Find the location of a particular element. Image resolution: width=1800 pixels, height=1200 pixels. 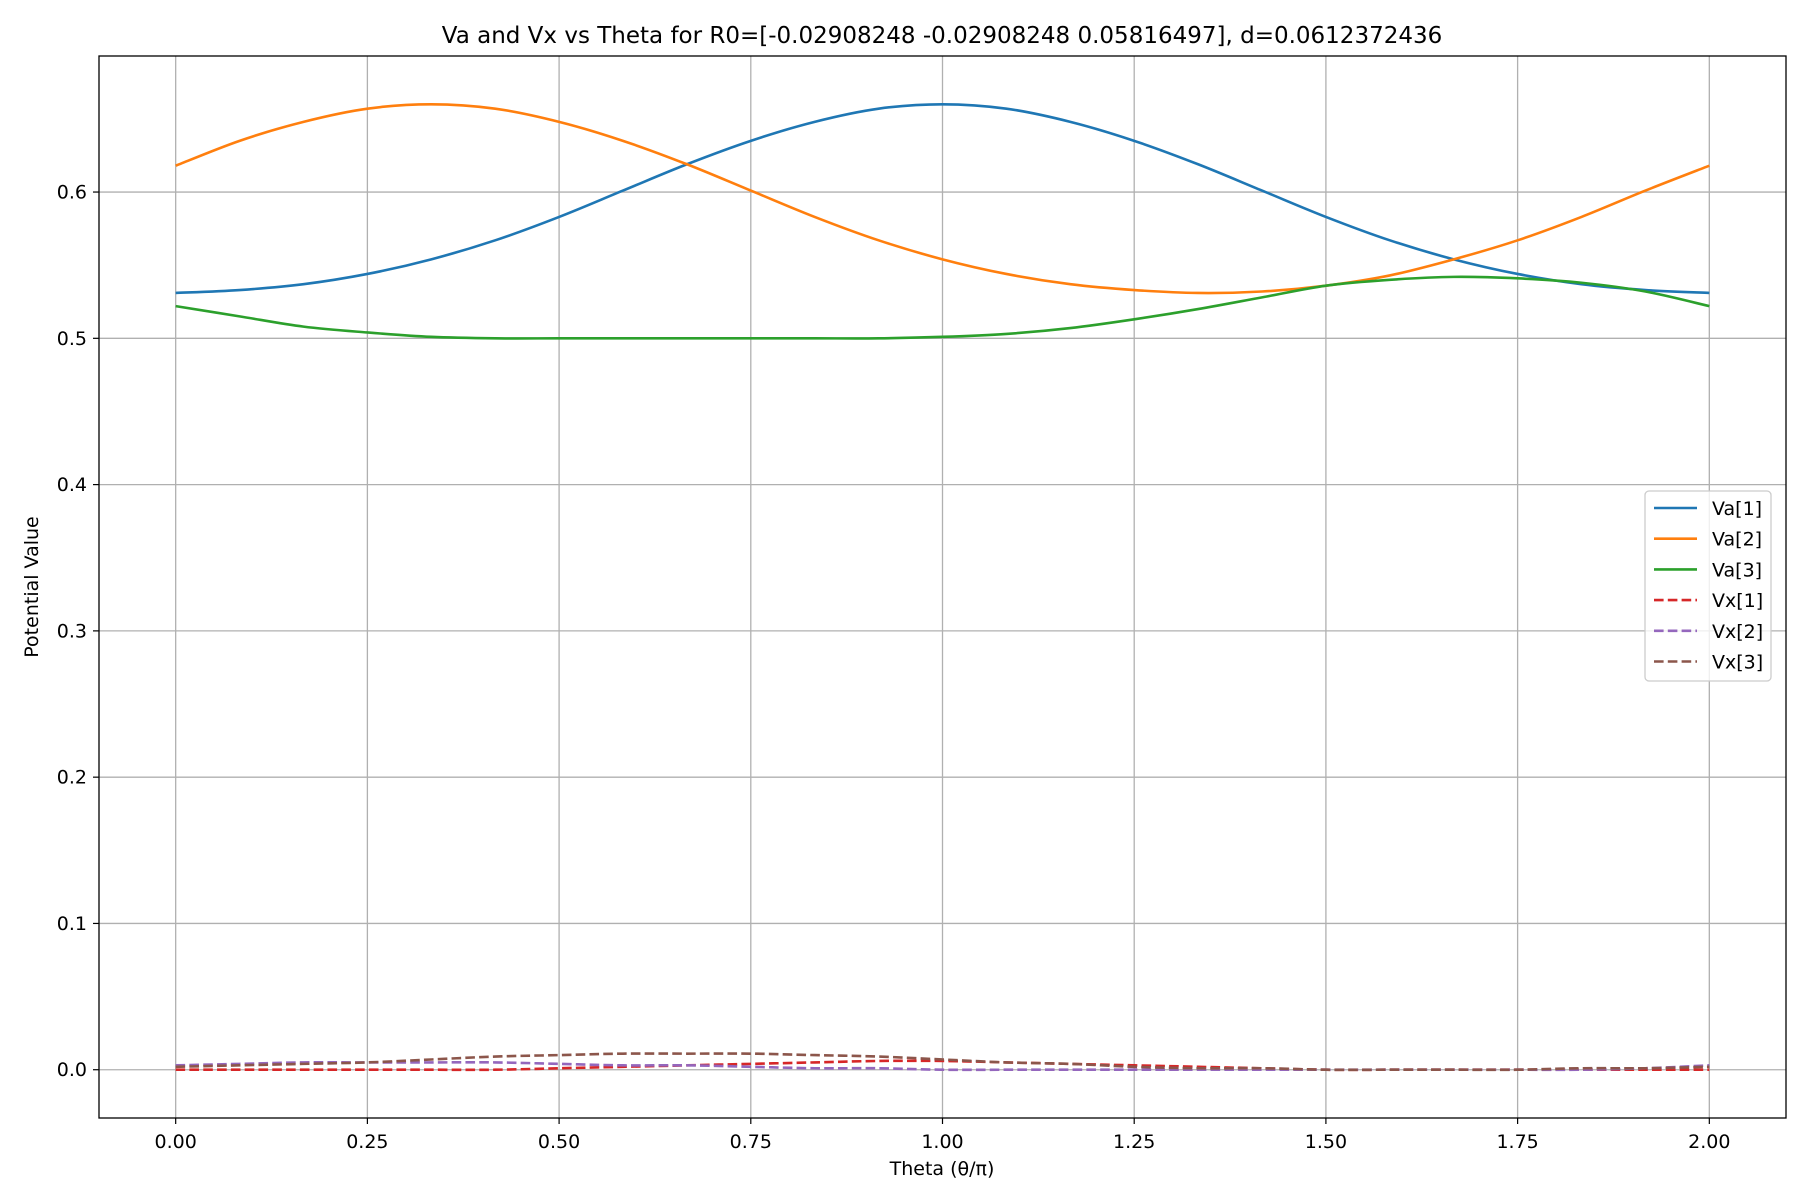

x-tick-label: 0.25 is located at coordinates (367, 1142).